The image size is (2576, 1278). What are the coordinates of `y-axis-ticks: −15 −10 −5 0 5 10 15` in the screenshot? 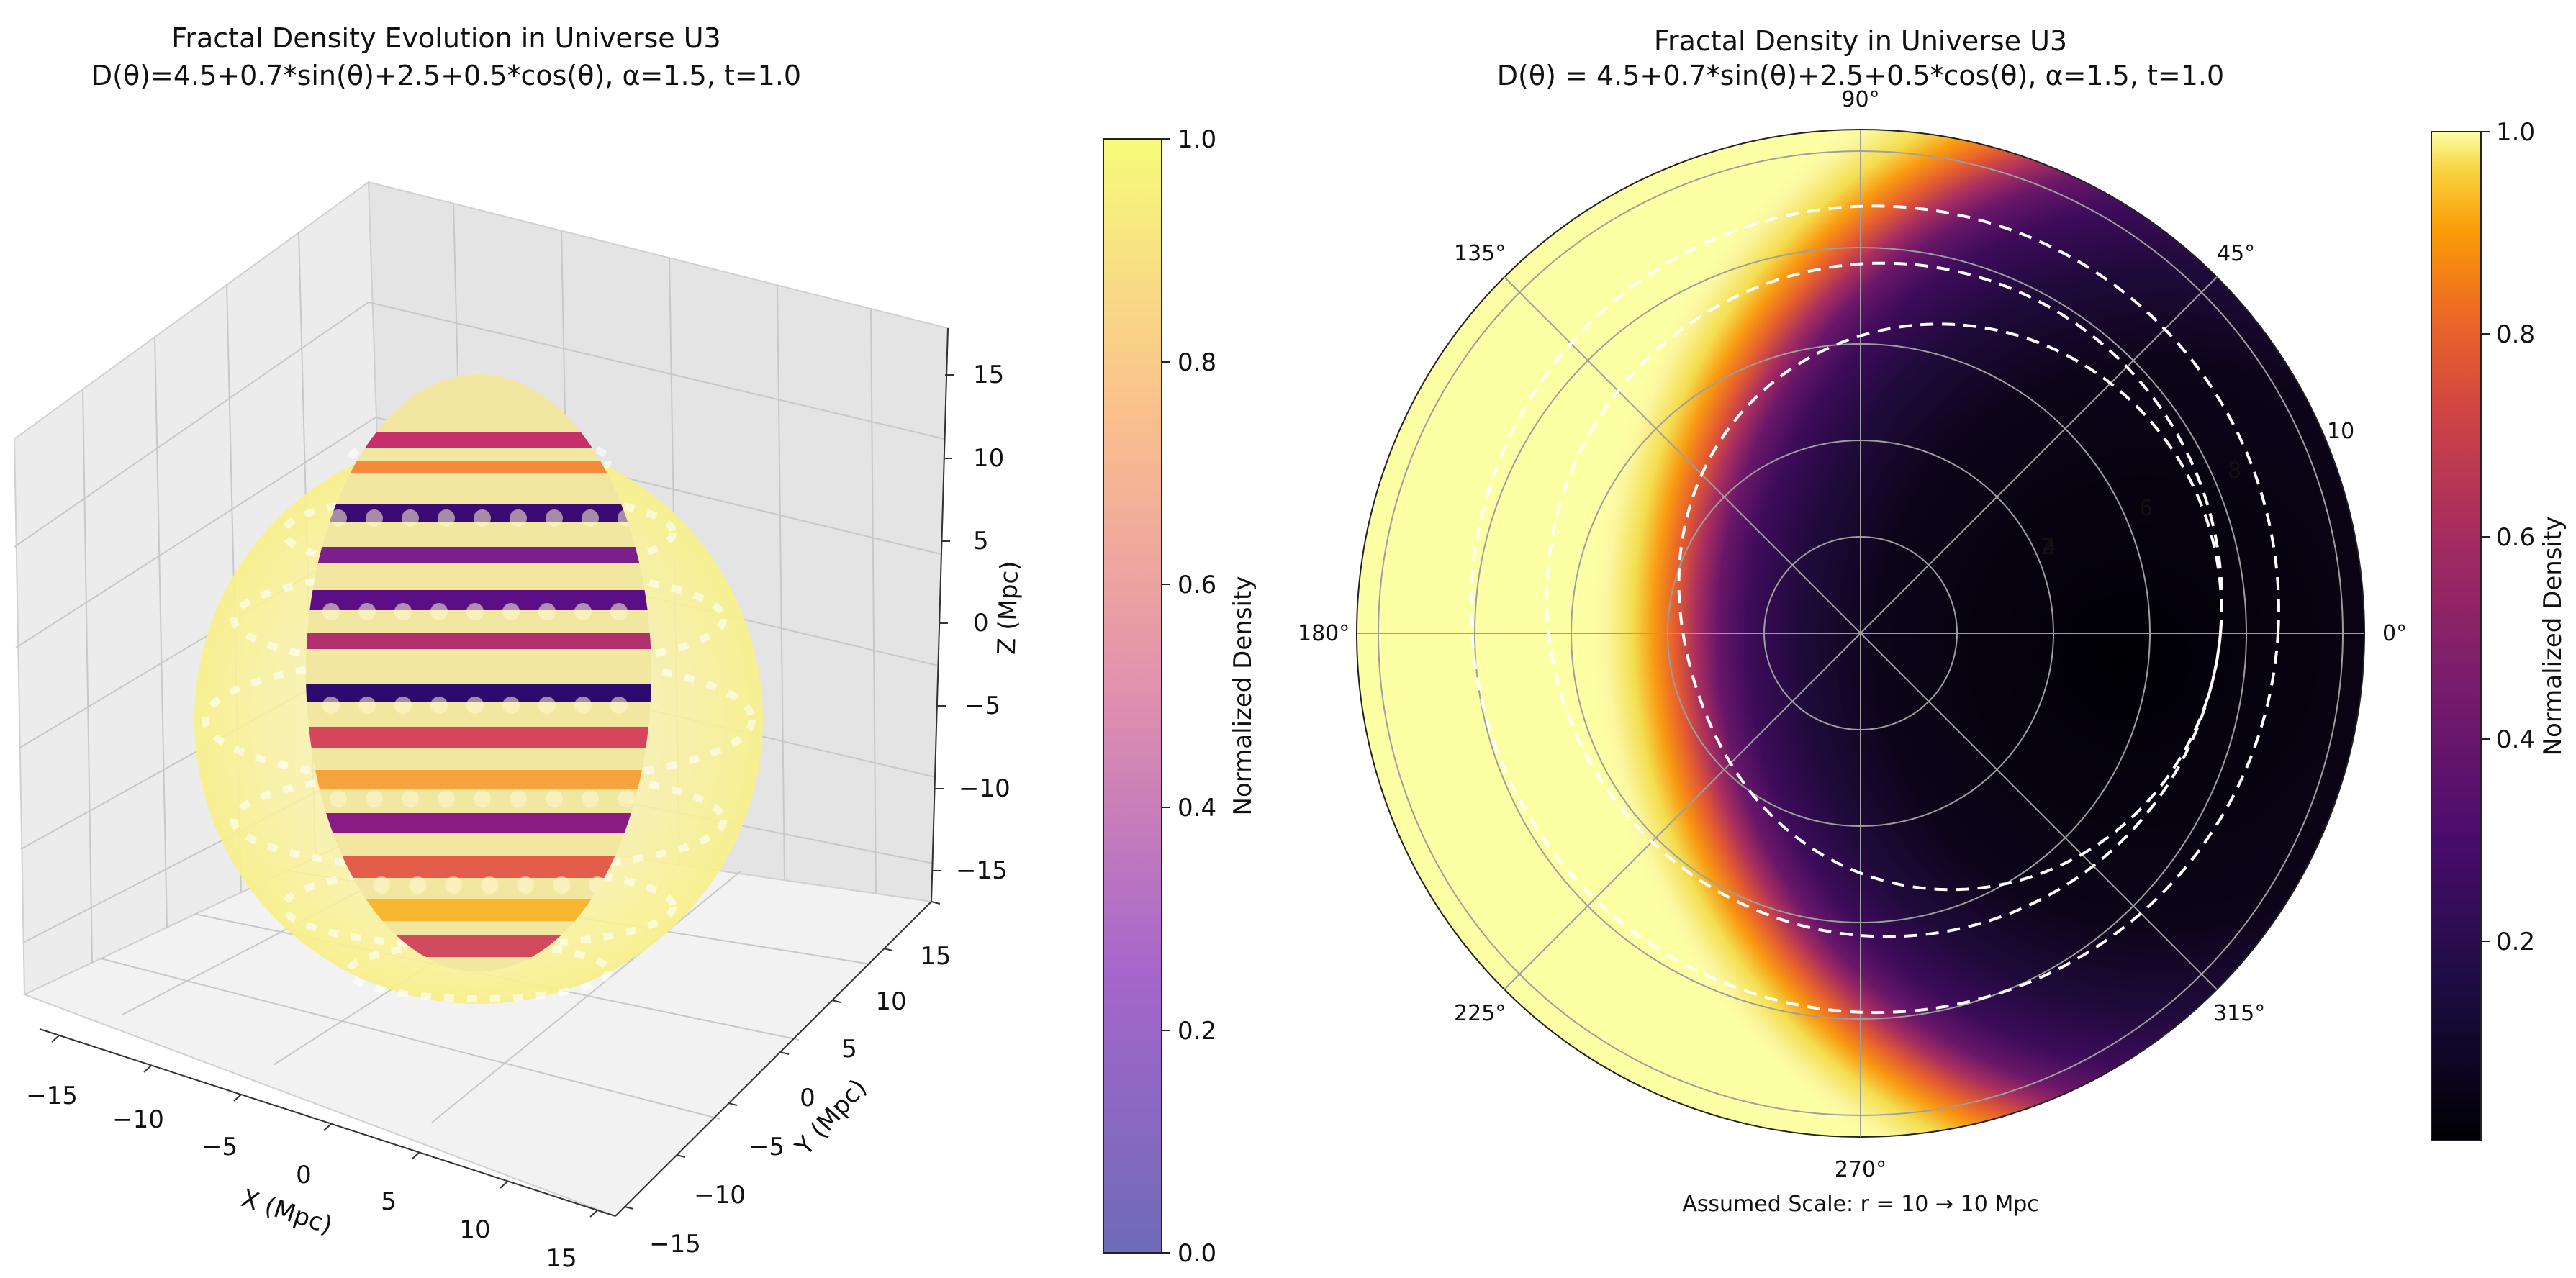 It's located at (788, 1080).